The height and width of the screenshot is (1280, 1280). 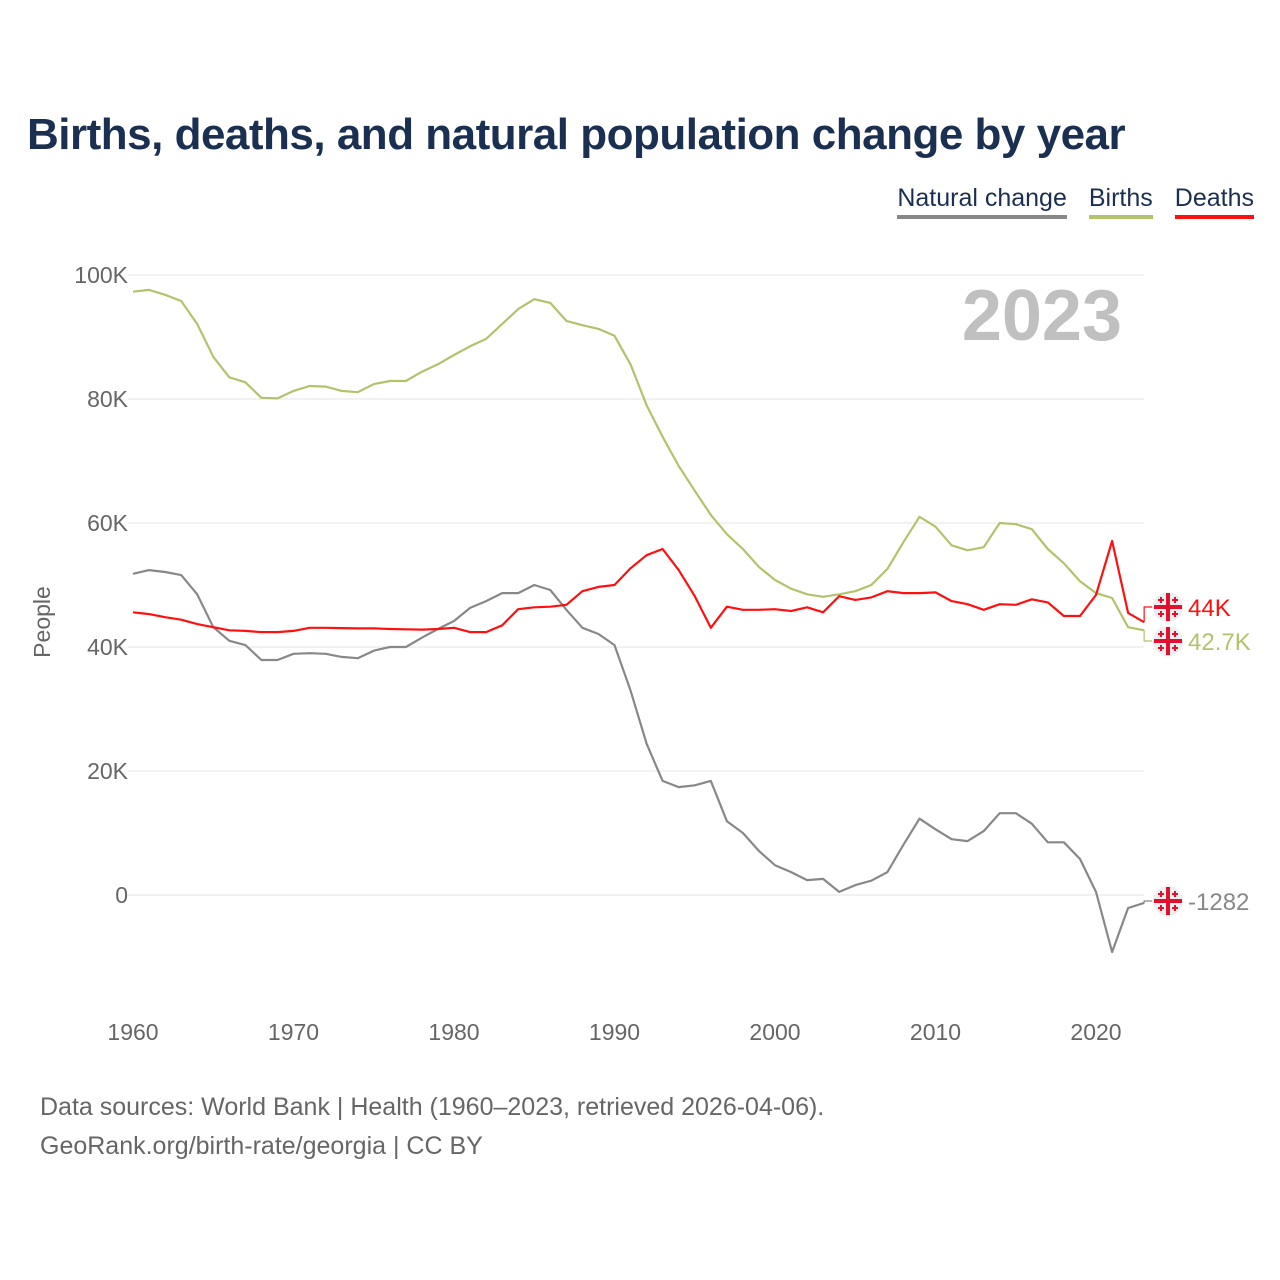 I want to click on y-tick-label: 40K, so click(x=108, y=647).